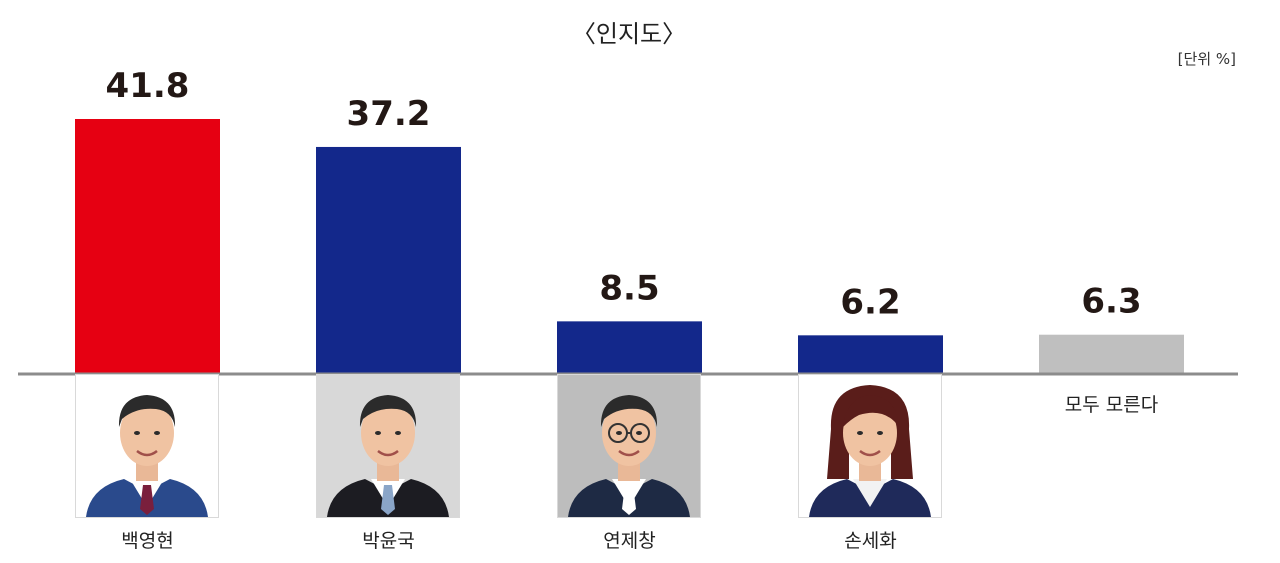  I want to click on value-label-3: 8.5, so click(629, 288).